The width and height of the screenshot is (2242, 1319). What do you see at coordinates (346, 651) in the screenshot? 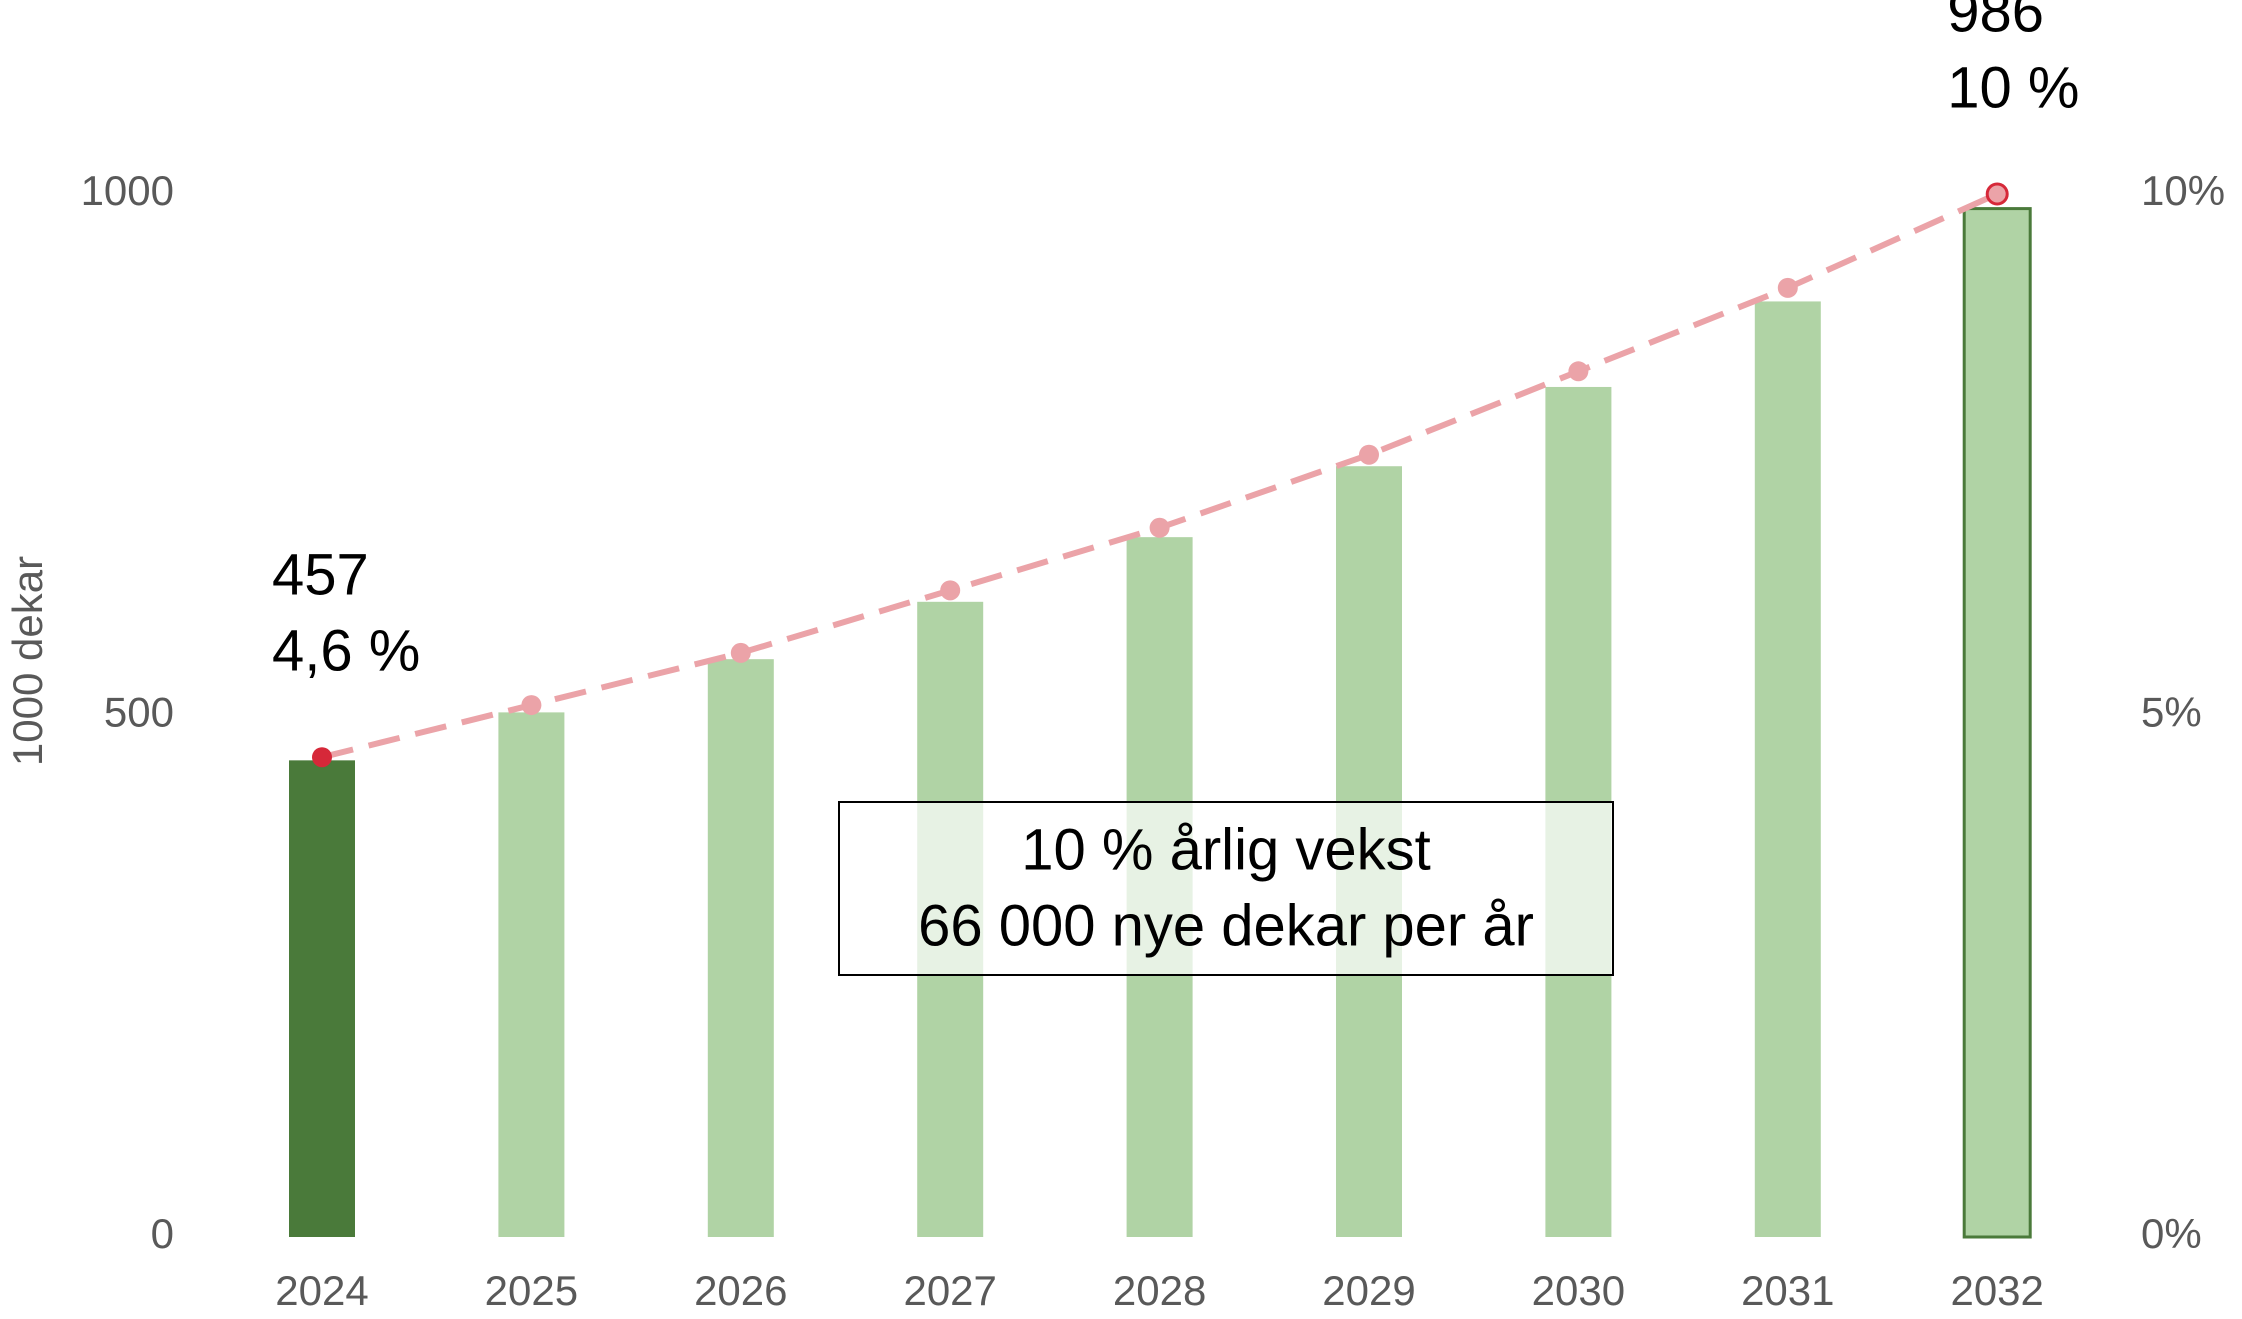
I see `data-label: 4,6 %` at bounding box center [346, 651].